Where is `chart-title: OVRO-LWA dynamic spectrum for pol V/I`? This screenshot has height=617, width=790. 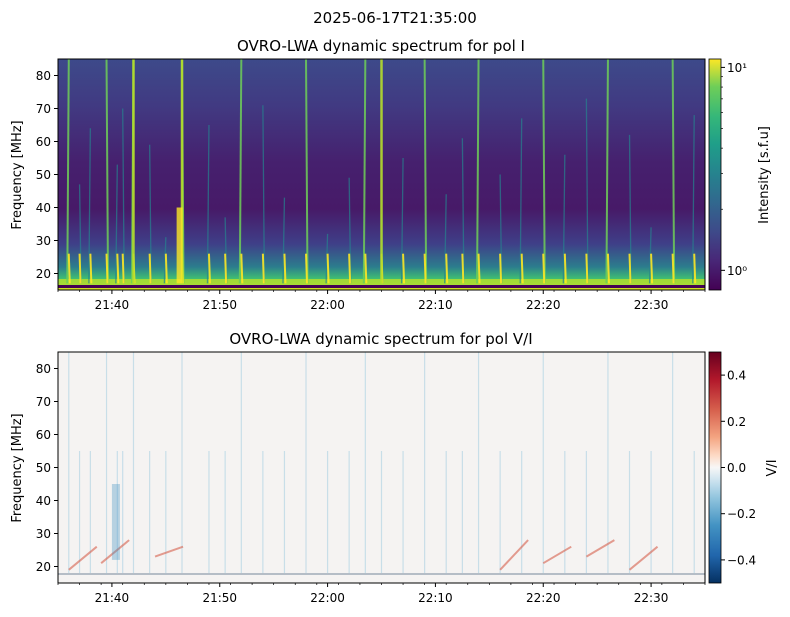 chart-title: OVRO-LWA dynamic spectrum for pol V/I is located at coordinates (380, 339).